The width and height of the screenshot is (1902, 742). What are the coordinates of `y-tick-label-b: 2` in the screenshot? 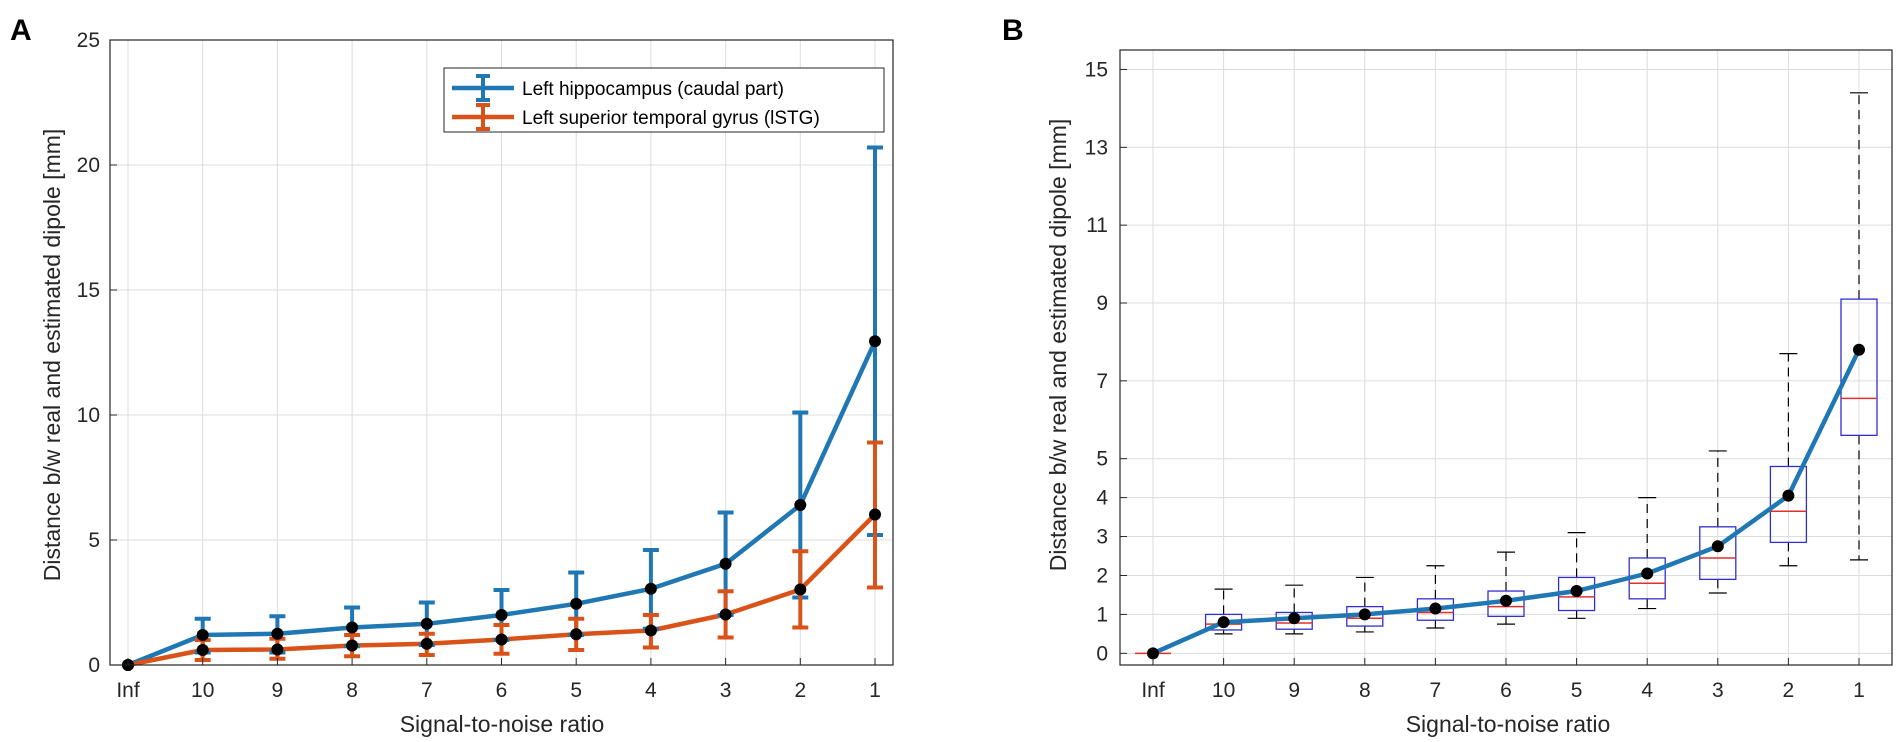 It's located at (1102, 575).